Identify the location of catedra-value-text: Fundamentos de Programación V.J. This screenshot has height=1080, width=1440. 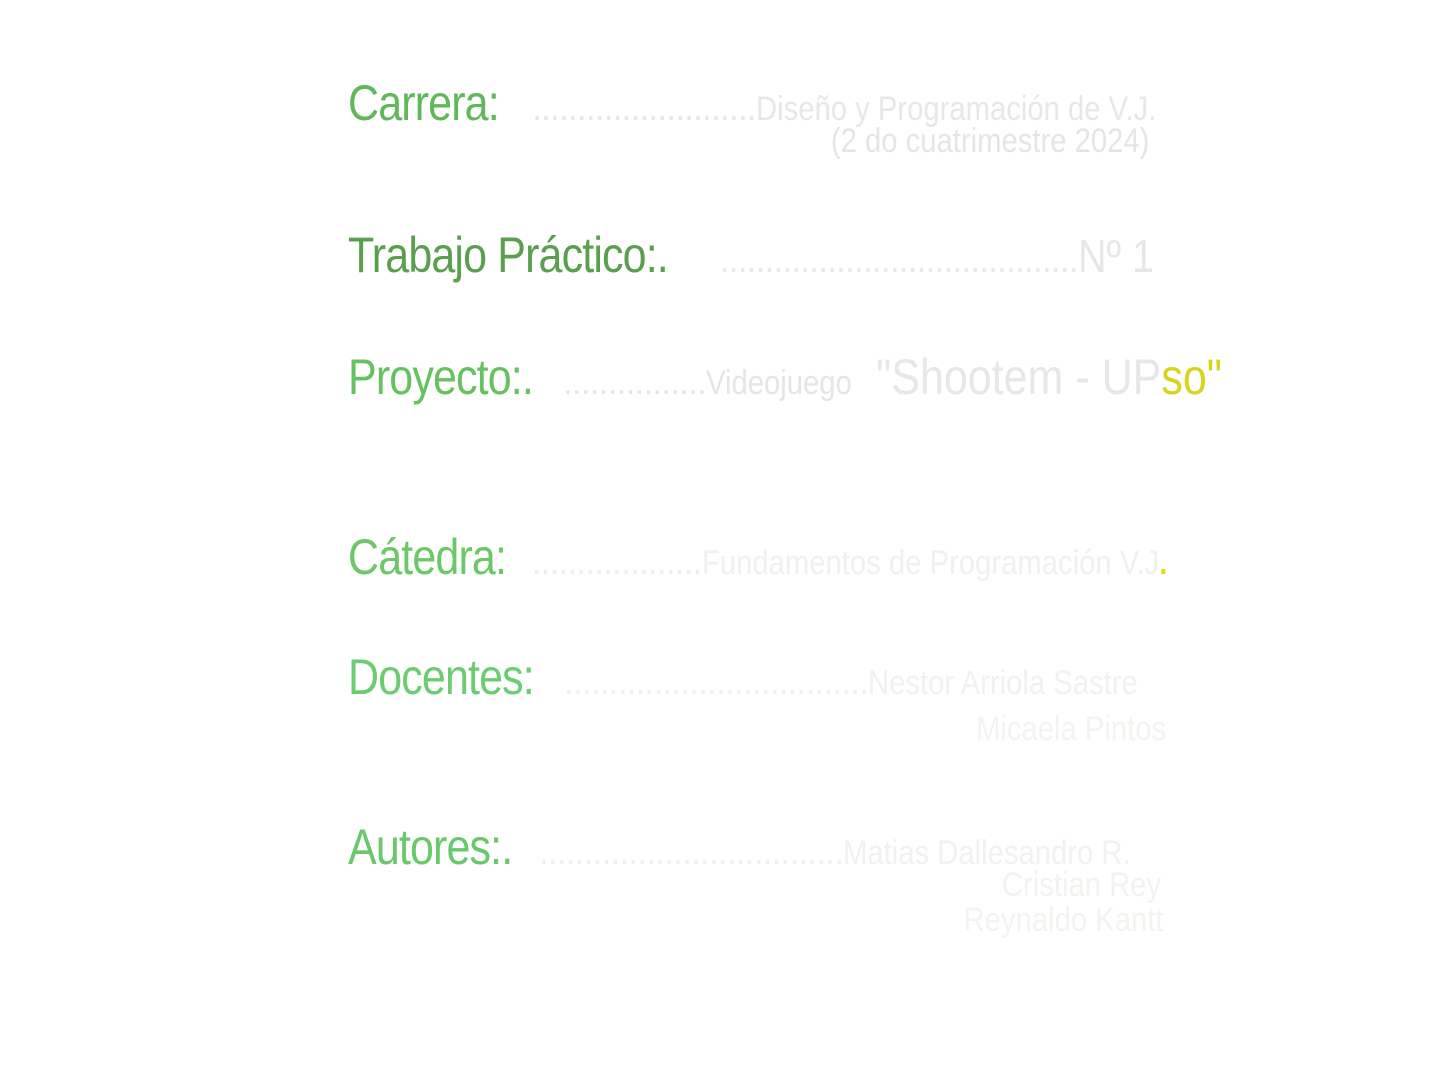
(930, 563).